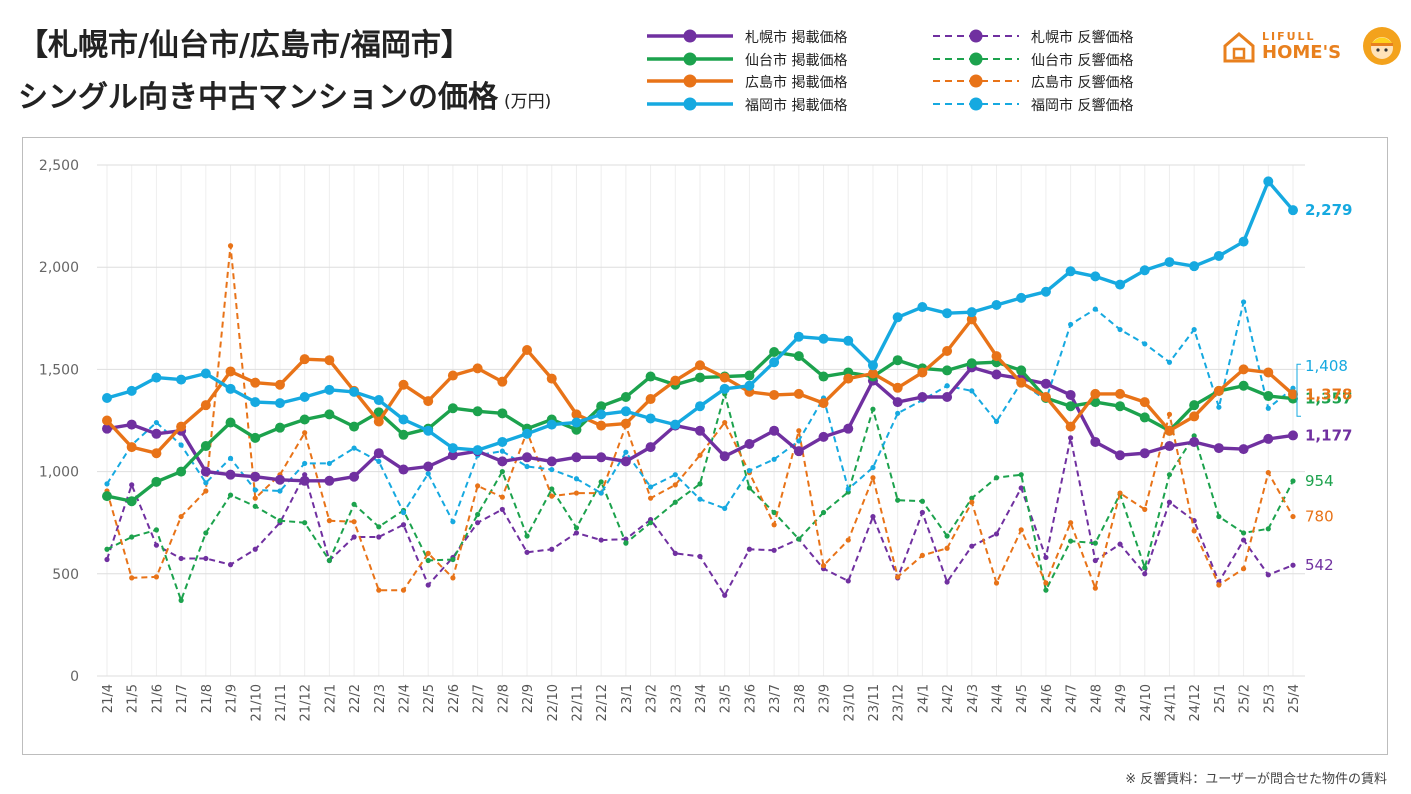  What do you see at coordinates (800, 698) in the screenshot?
I see `x-tick-label: 23/8` at bounding box center [800, 698].